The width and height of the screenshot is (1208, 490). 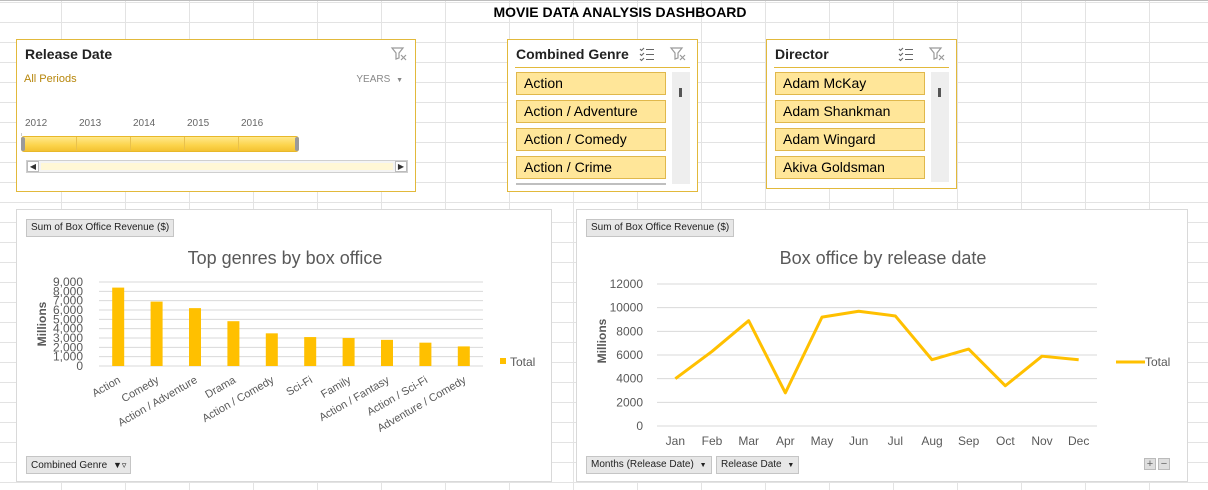 What do you see at coordinates (850, 167) in the screenshot?
I see `slicer-item: Akiva Goldsman` at bounding box center [850, 167].